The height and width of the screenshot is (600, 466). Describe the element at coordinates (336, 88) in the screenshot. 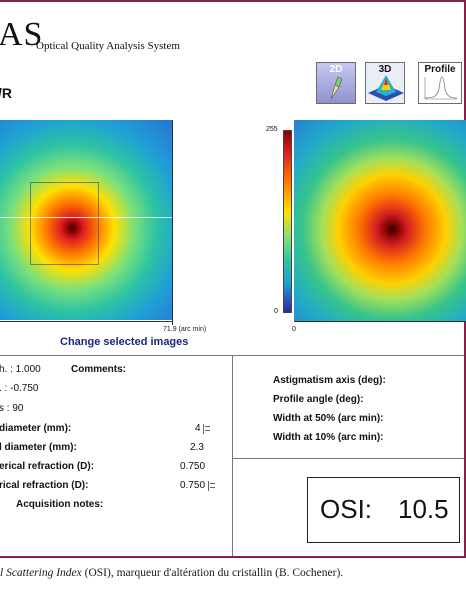

I see `pencil-2d-icon` at that location.